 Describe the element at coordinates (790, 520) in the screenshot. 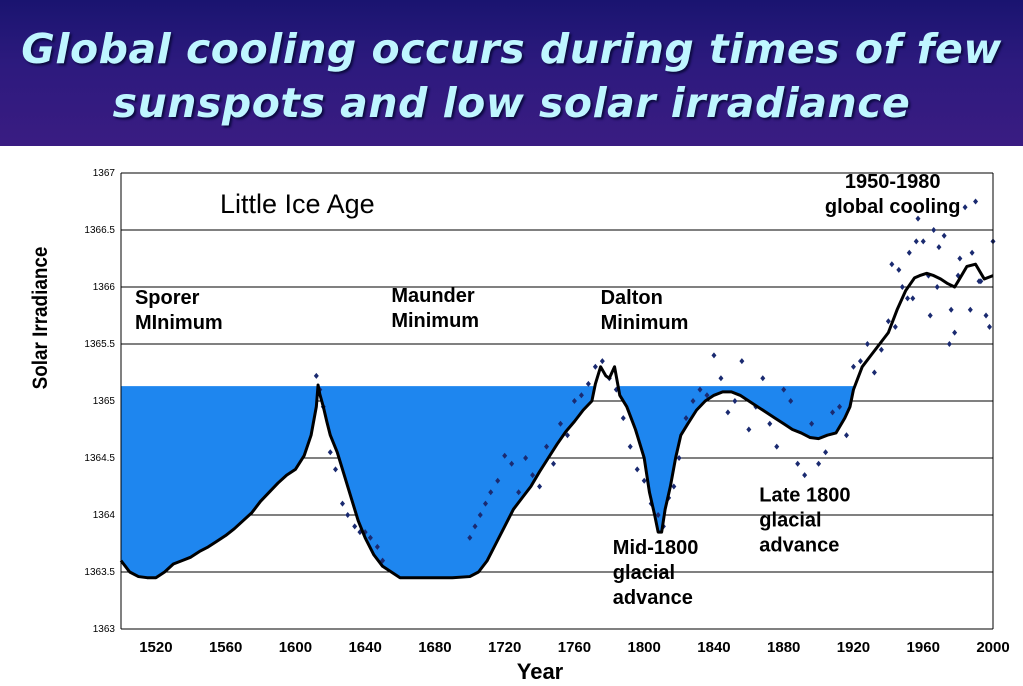

I see `annotation-line: glacial` at that location.